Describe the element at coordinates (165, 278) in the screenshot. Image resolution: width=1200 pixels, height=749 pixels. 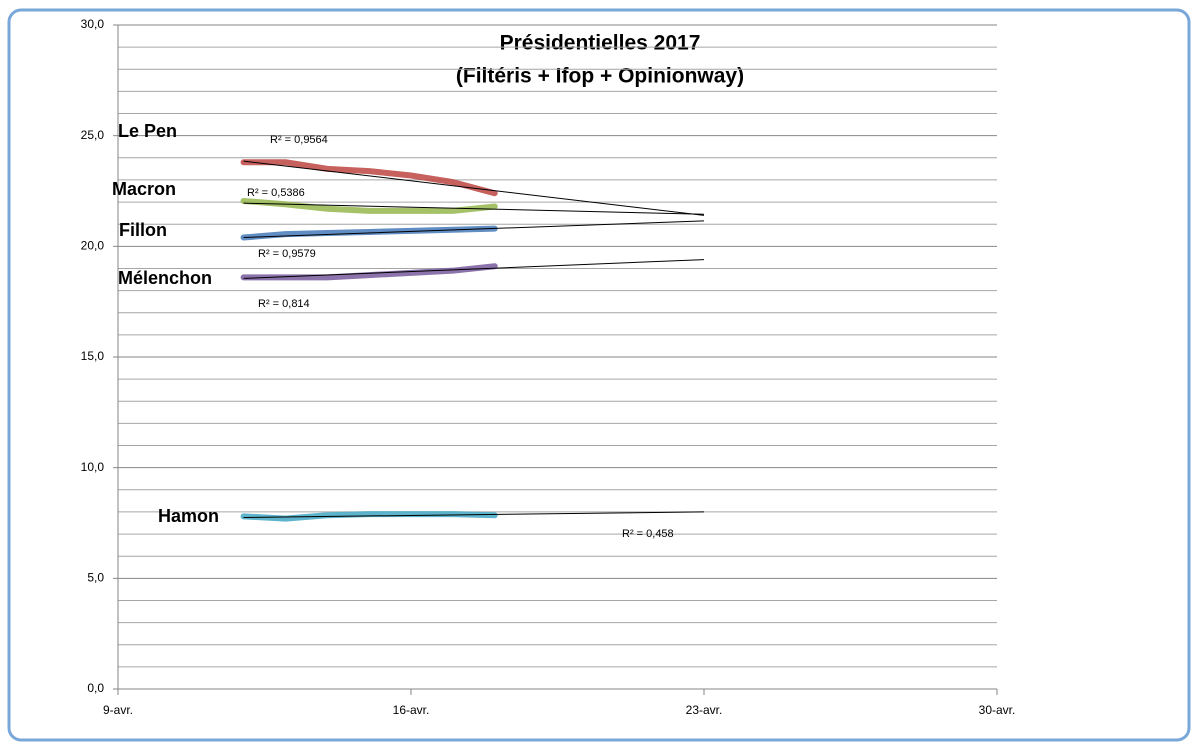
I see `series-name: Mélenchon` at that location.